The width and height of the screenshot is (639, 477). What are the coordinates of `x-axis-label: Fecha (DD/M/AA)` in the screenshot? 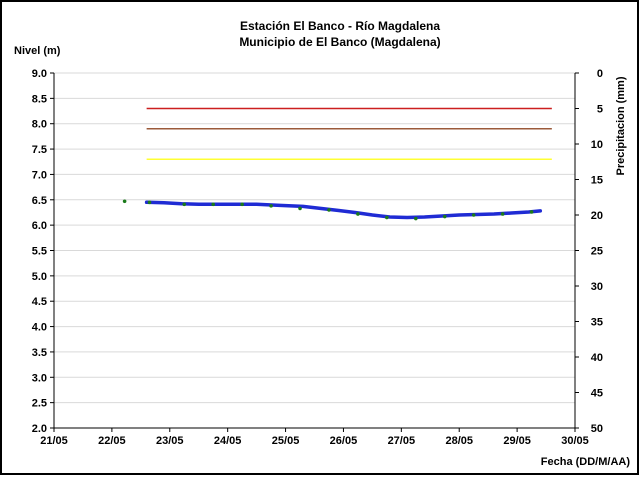 It's located at (586, 462).